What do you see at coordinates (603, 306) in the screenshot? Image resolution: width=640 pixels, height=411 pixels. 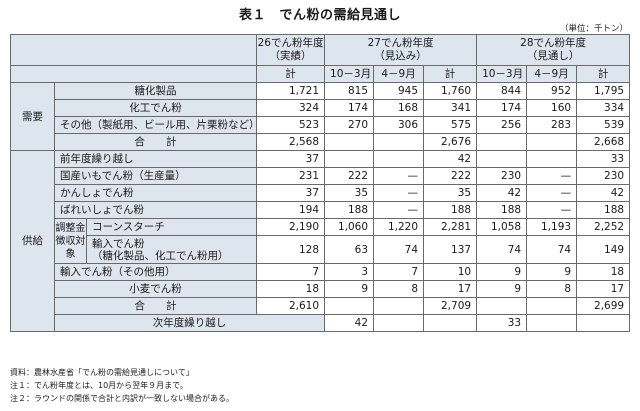 I see `cell-value: 2,699` at bounding box center [603, 306].